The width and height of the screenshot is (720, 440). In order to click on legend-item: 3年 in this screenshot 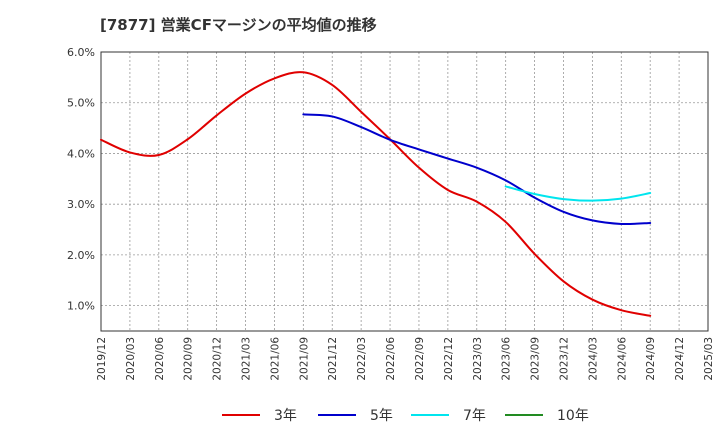, I will do `click(259, 415)`.